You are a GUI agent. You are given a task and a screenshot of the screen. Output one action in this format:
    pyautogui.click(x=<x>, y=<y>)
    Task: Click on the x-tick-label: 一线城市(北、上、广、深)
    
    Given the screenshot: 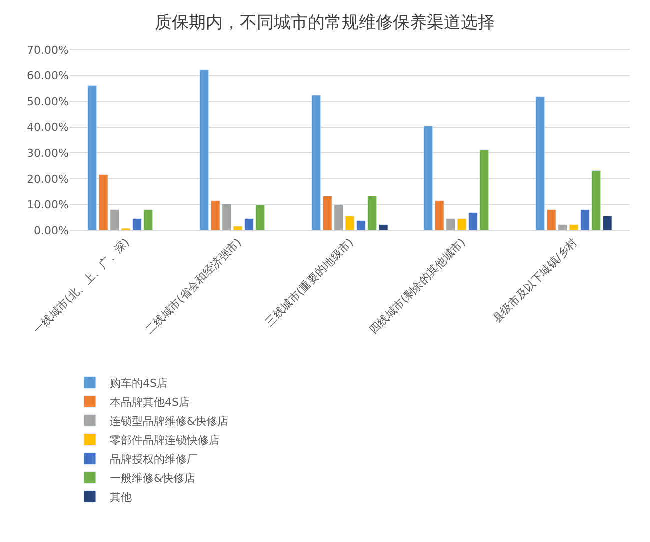 What is the action you would take?
    pyautogui.click(x=81, y=286)
    